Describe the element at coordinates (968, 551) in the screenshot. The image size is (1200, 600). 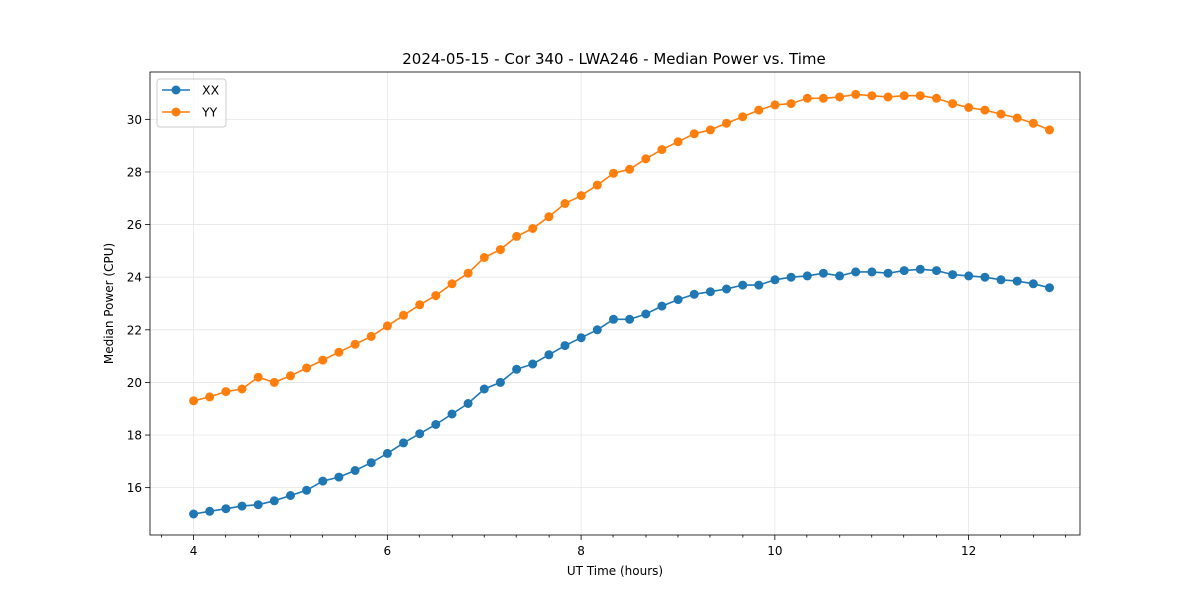
I see `x-tick-label: 12` at that location.